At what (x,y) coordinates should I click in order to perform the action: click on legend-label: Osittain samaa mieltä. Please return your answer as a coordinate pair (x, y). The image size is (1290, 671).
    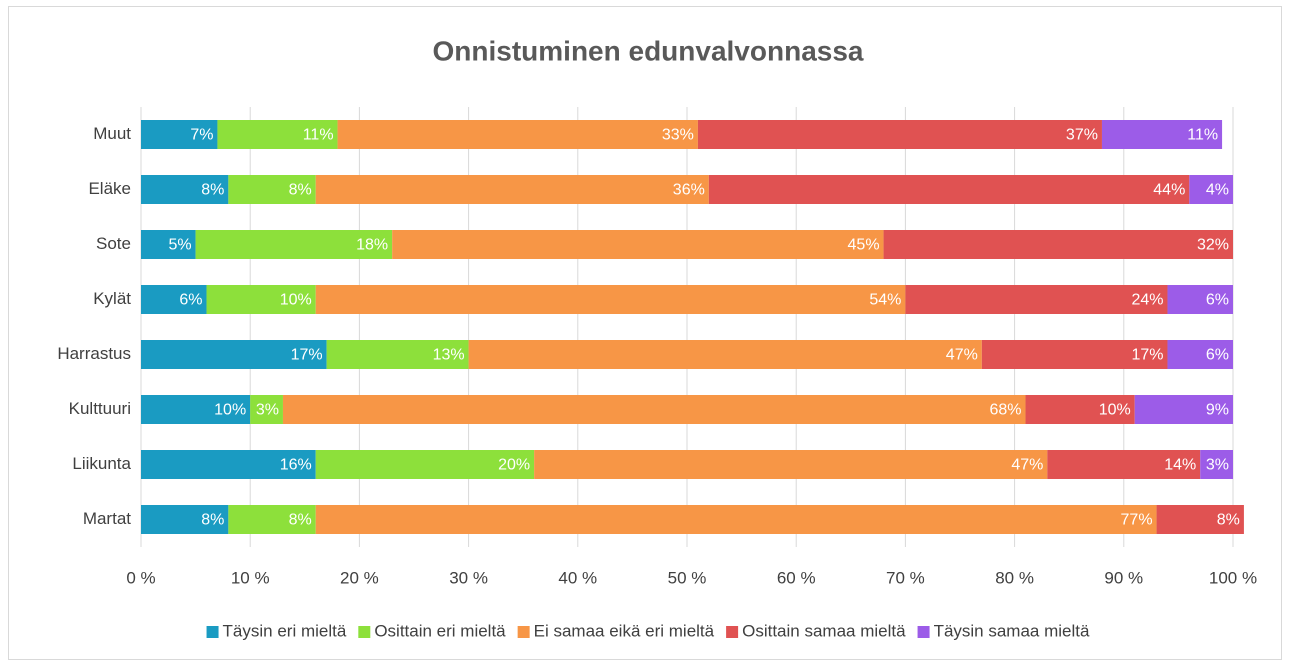
    Looking at the image, I should click on (824, 630).